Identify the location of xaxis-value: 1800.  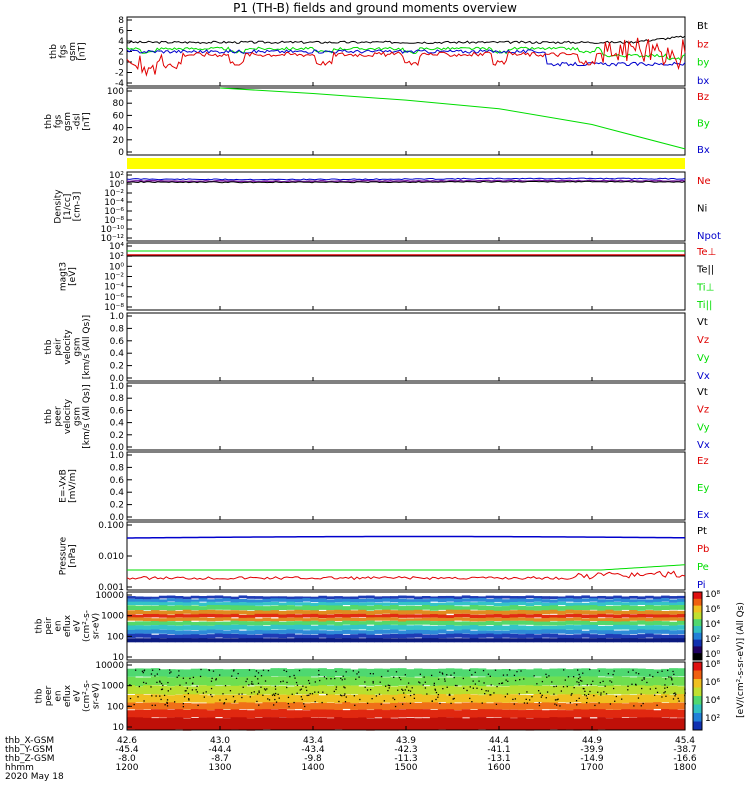
(685, 768).